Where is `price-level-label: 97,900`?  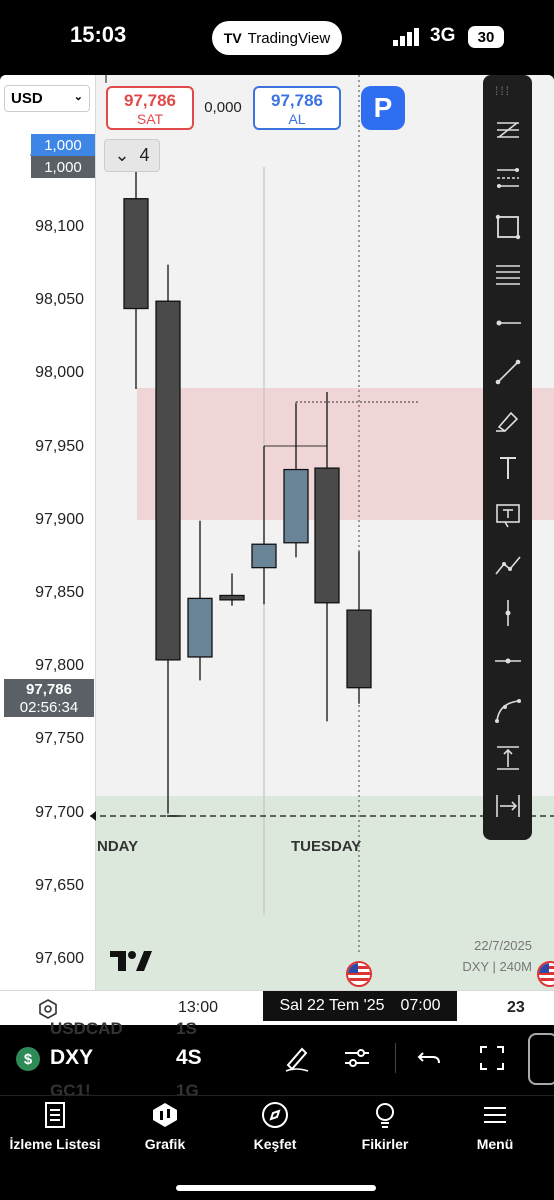
price-level-label: 97,900 is located at coordinates (59, 519).